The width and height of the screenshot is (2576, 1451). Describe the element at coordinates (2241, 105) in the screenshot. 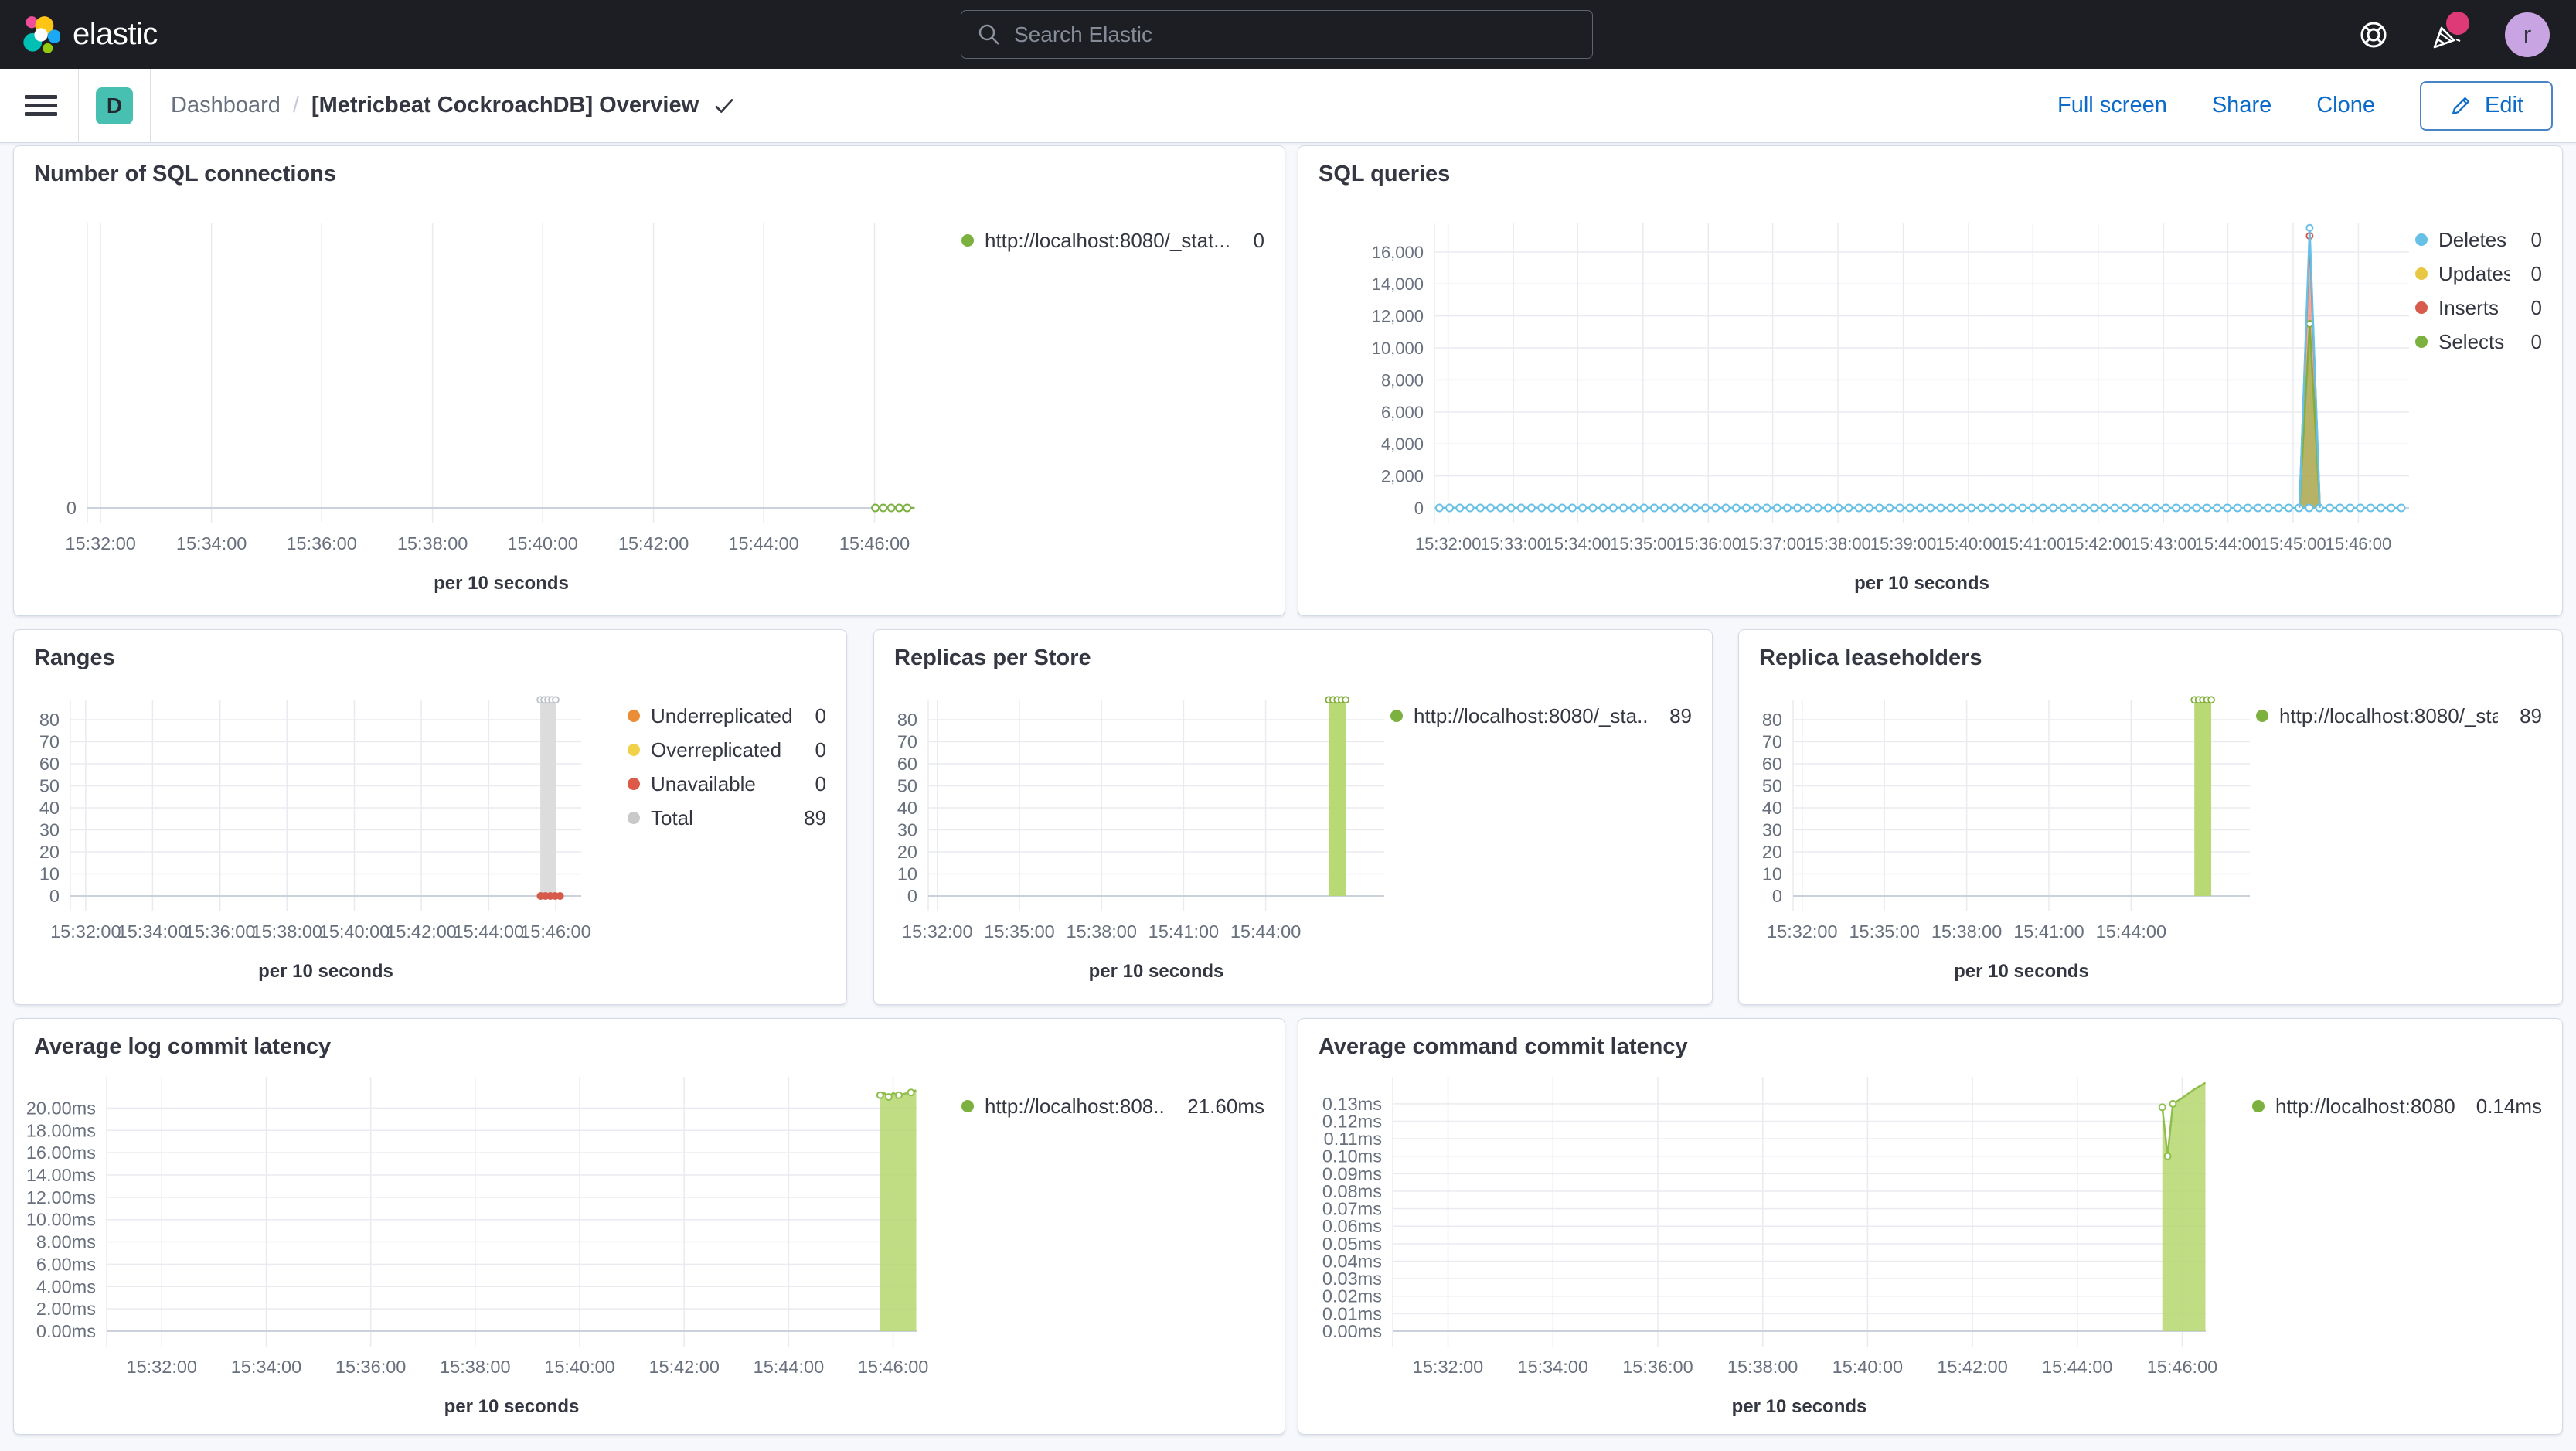

I see `share-button: Share` at that location.